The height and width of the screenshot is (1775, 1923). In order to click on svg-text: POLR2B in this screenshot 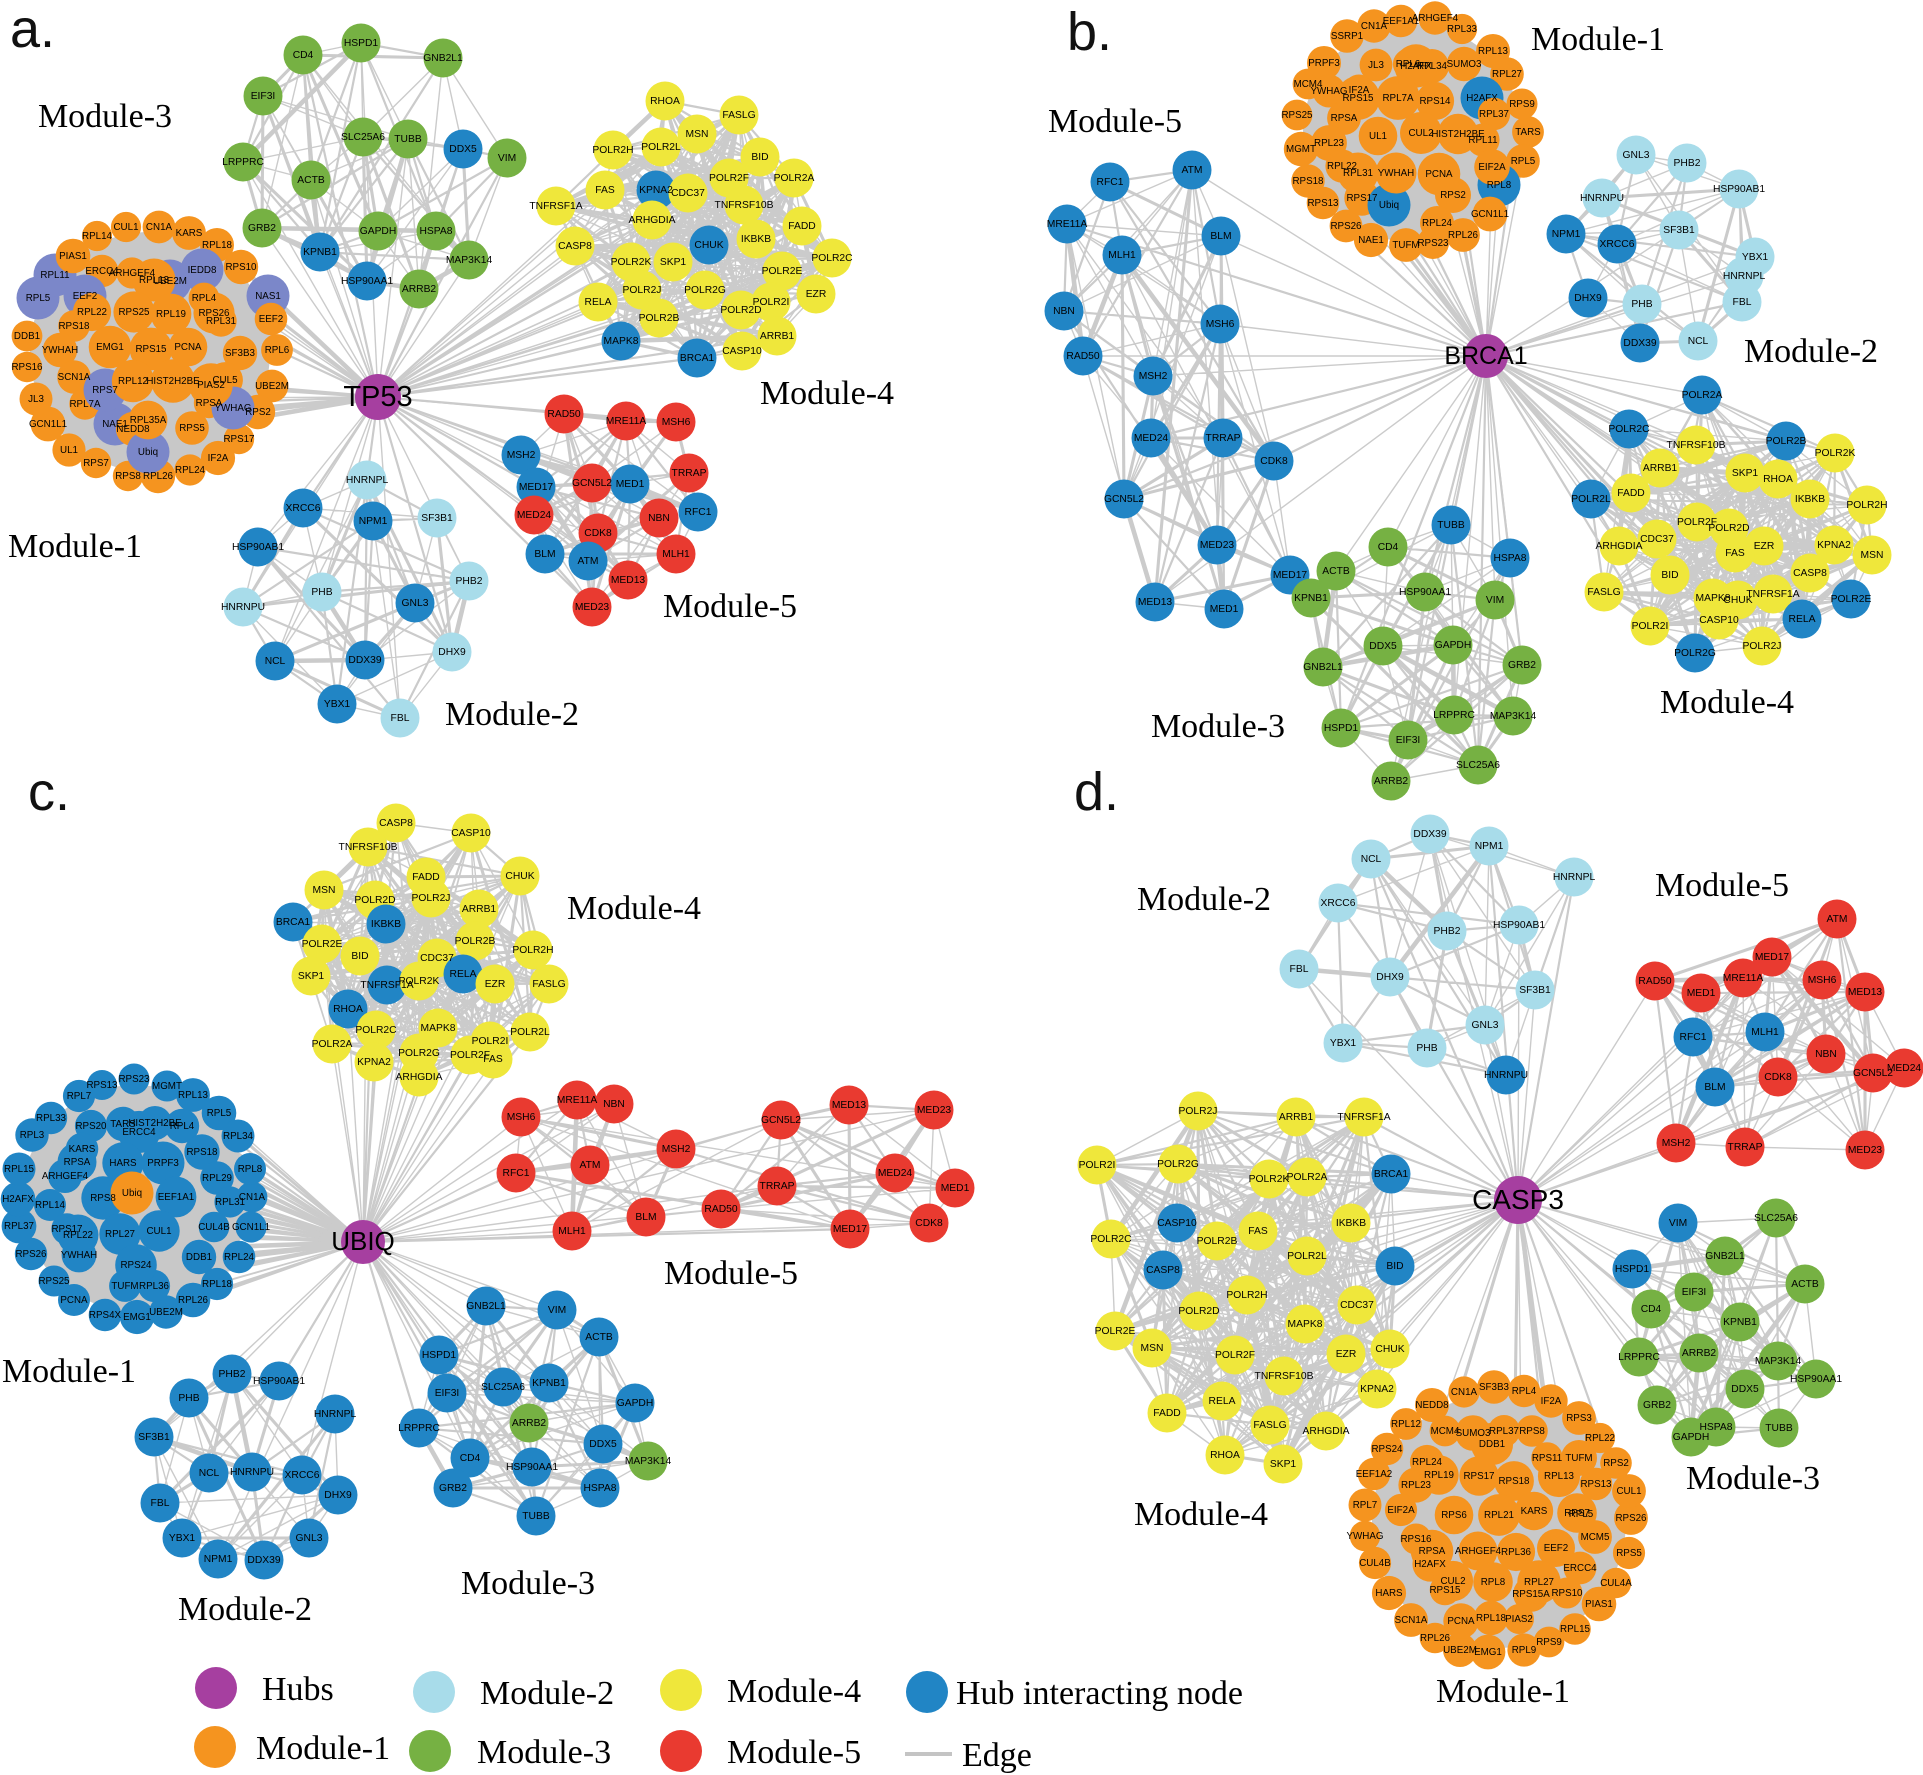, I will do `click(475, 941)`.